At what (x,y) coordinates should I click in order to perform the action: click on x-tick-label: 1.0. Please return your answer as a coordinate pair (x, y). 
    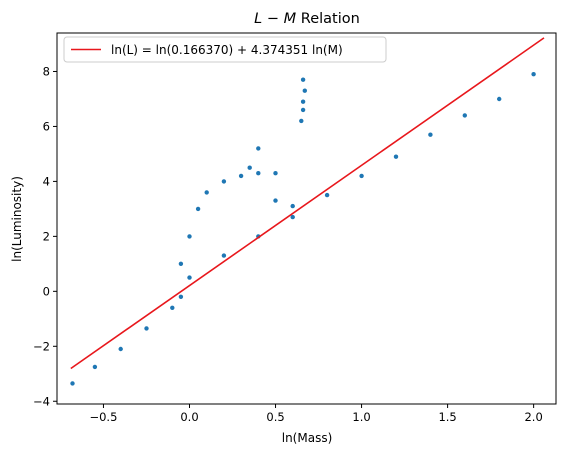
    Looking at the image, I should click on (361, 417).